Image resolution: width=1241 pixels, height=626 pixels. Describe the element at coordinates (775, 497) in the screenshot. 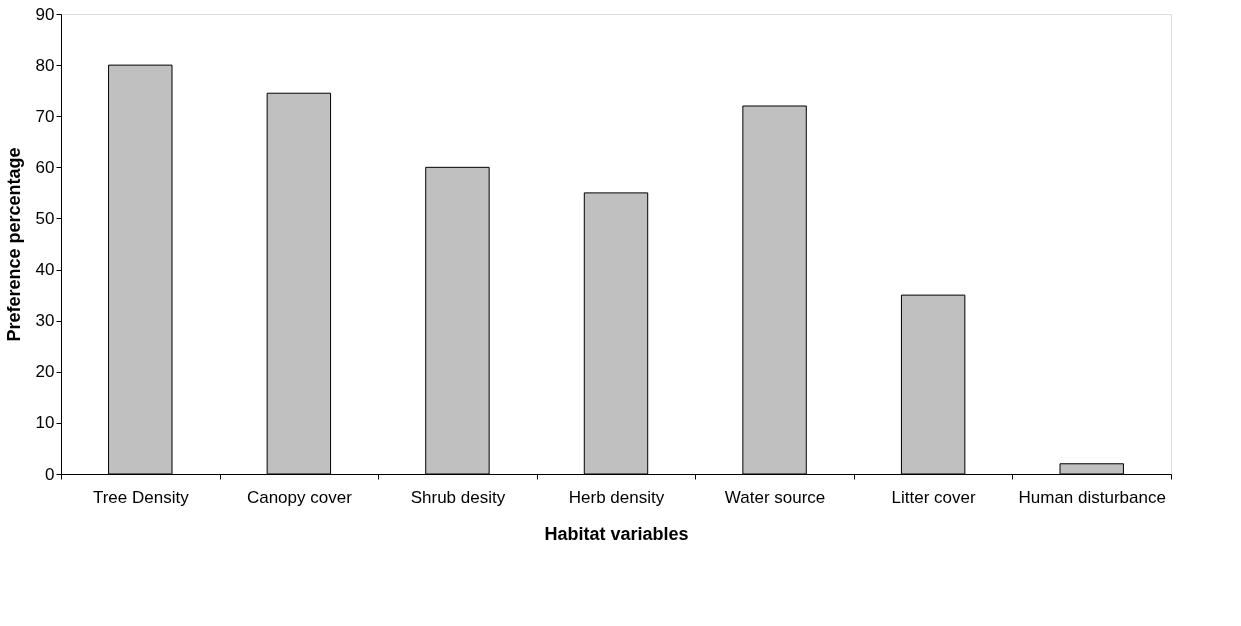

I see `x-tick-label: Water source` at that location.